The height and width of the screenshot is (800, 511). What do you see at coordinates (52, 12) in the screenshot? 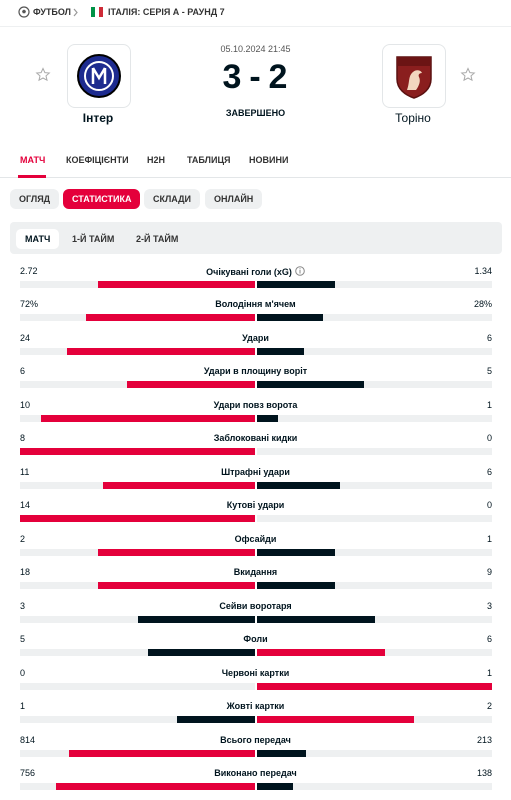
I see `sport-link: ФУТБОЛ` at bounding box center [52, 12].